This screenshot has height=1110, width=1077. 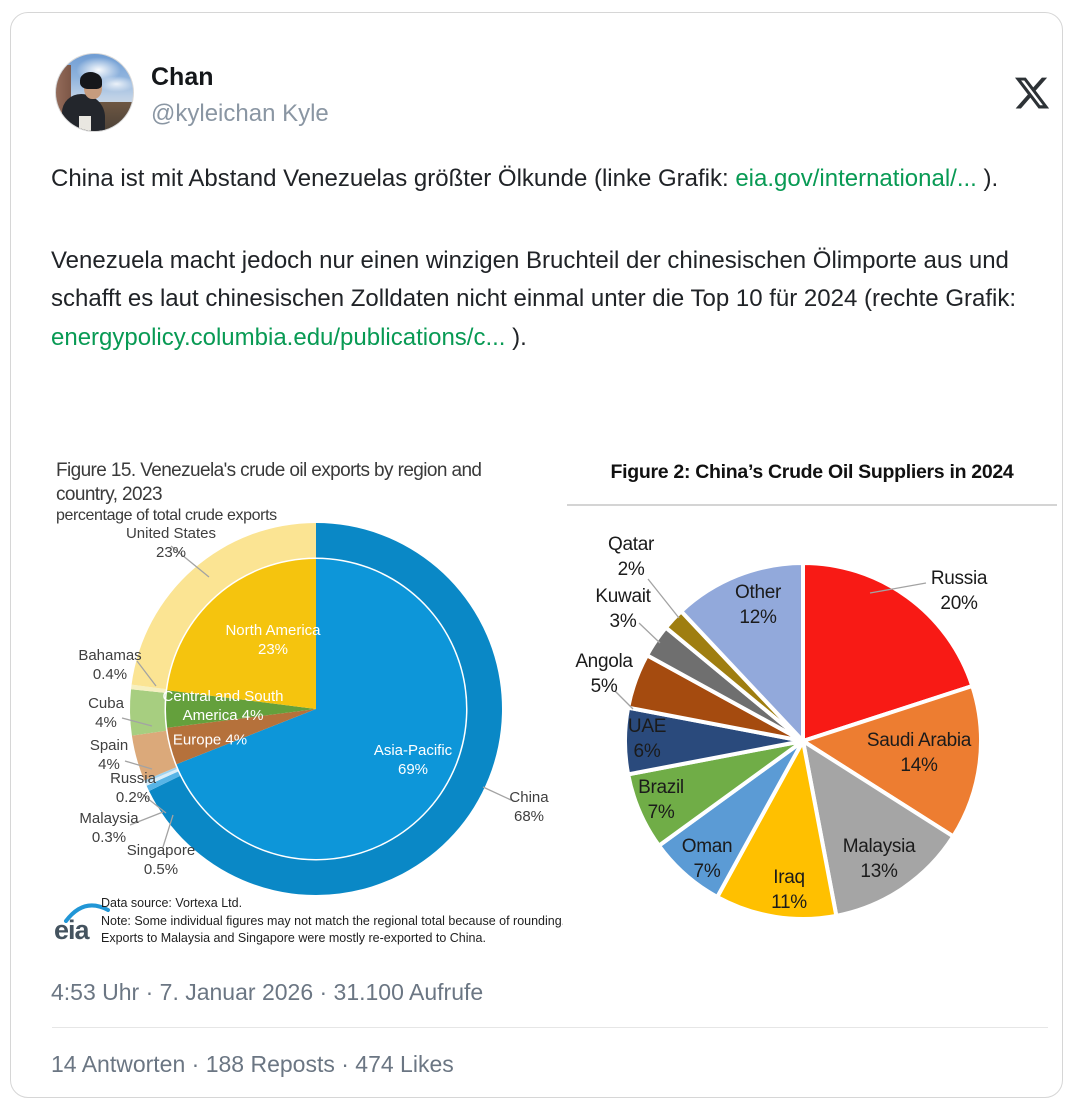 I want to click on label-europe: Europe 4%, so click(x=210, y=740).